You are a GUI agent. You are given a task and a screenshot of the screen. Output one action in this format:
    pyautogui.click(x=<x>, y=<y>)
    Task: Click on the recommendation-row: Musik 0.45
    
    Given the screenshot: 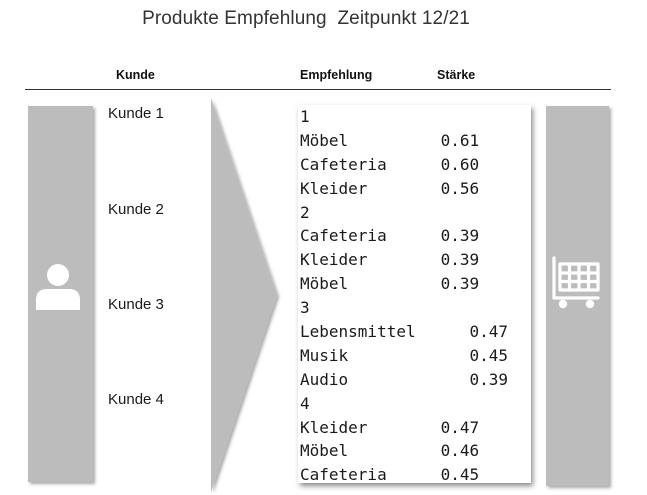 What is the action you would take?
    pyautogui.click(x=415, y=356)
    